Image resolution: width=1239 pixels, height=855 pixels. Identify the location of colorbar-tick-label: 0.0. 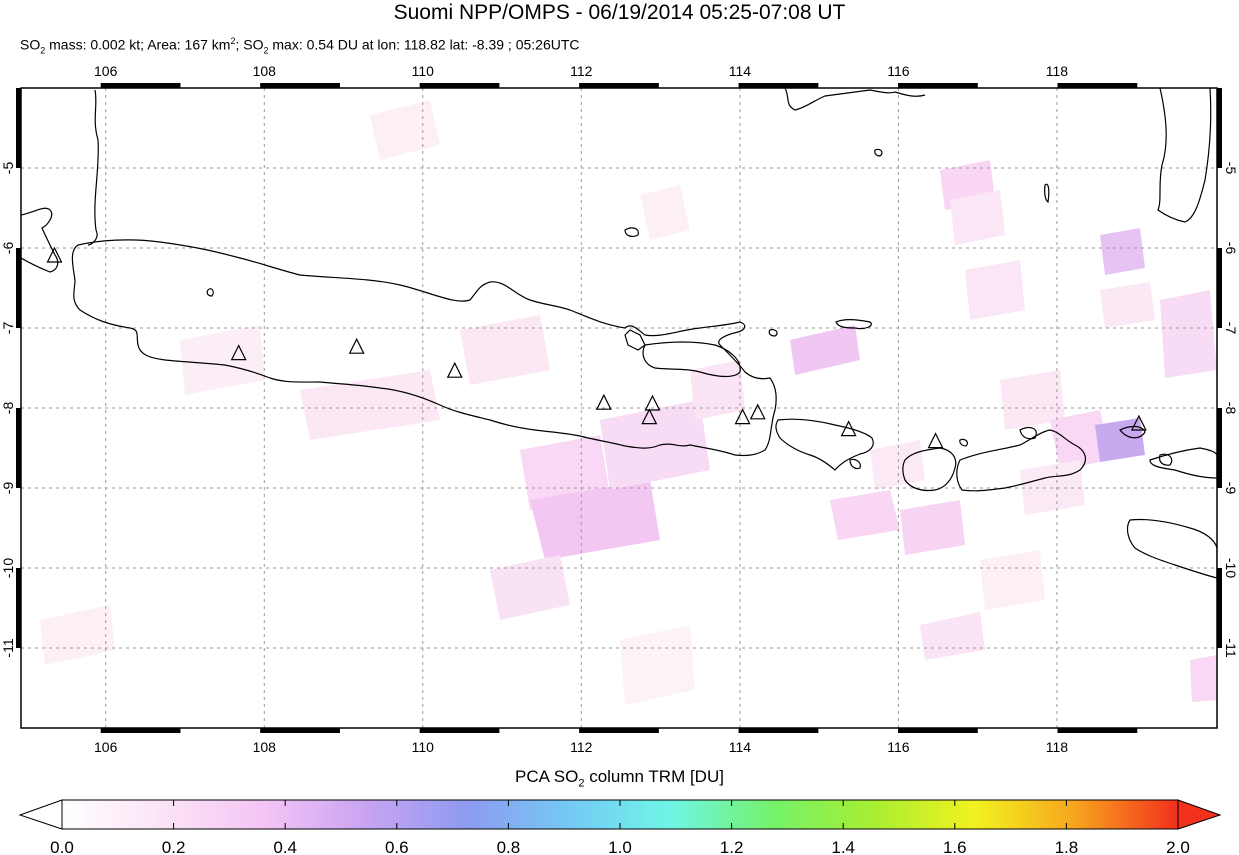
(62, 846).